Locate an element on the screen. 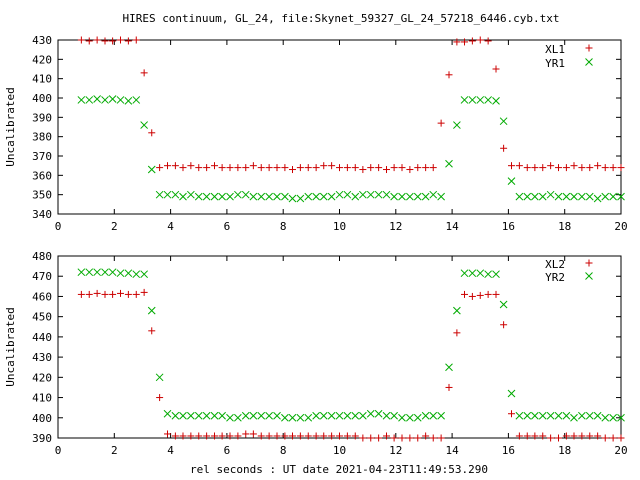 The width and height of the screenshot is (640, 480). legend-label-yr1: YR1 is located at coordinates (555, 63).